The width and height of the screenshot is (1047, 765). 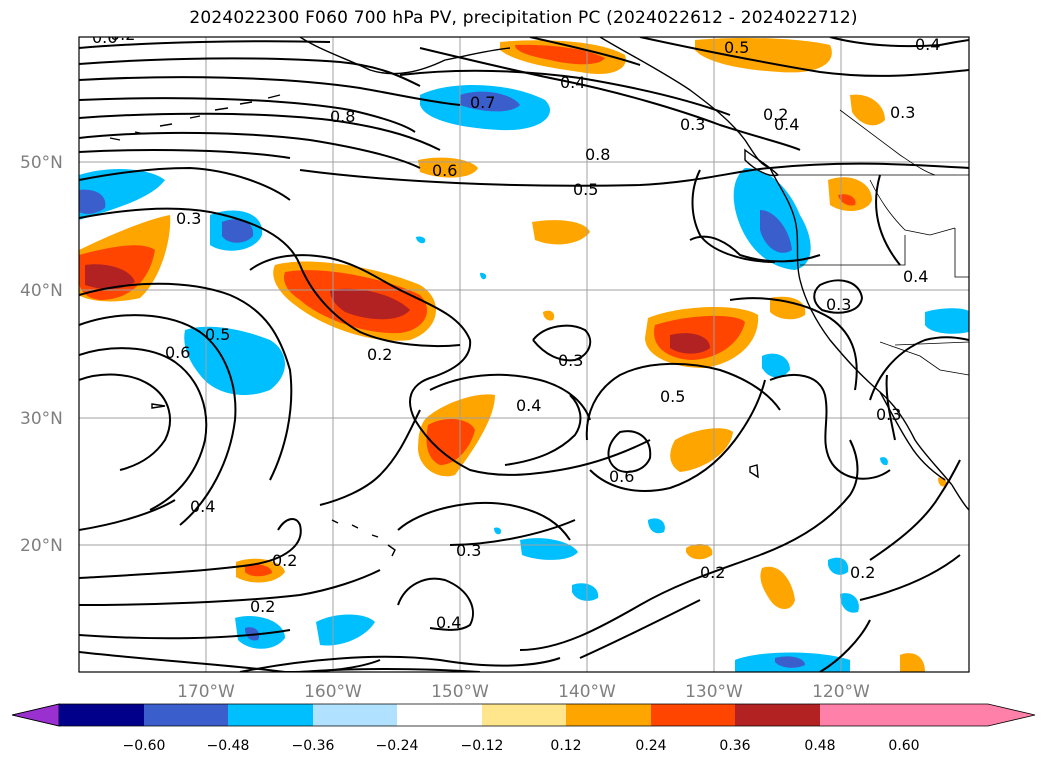 What do you see at coordinates (482, 102) in the screenshot?
I see `contour-label: 0.7` at bounding box center [482, 102].